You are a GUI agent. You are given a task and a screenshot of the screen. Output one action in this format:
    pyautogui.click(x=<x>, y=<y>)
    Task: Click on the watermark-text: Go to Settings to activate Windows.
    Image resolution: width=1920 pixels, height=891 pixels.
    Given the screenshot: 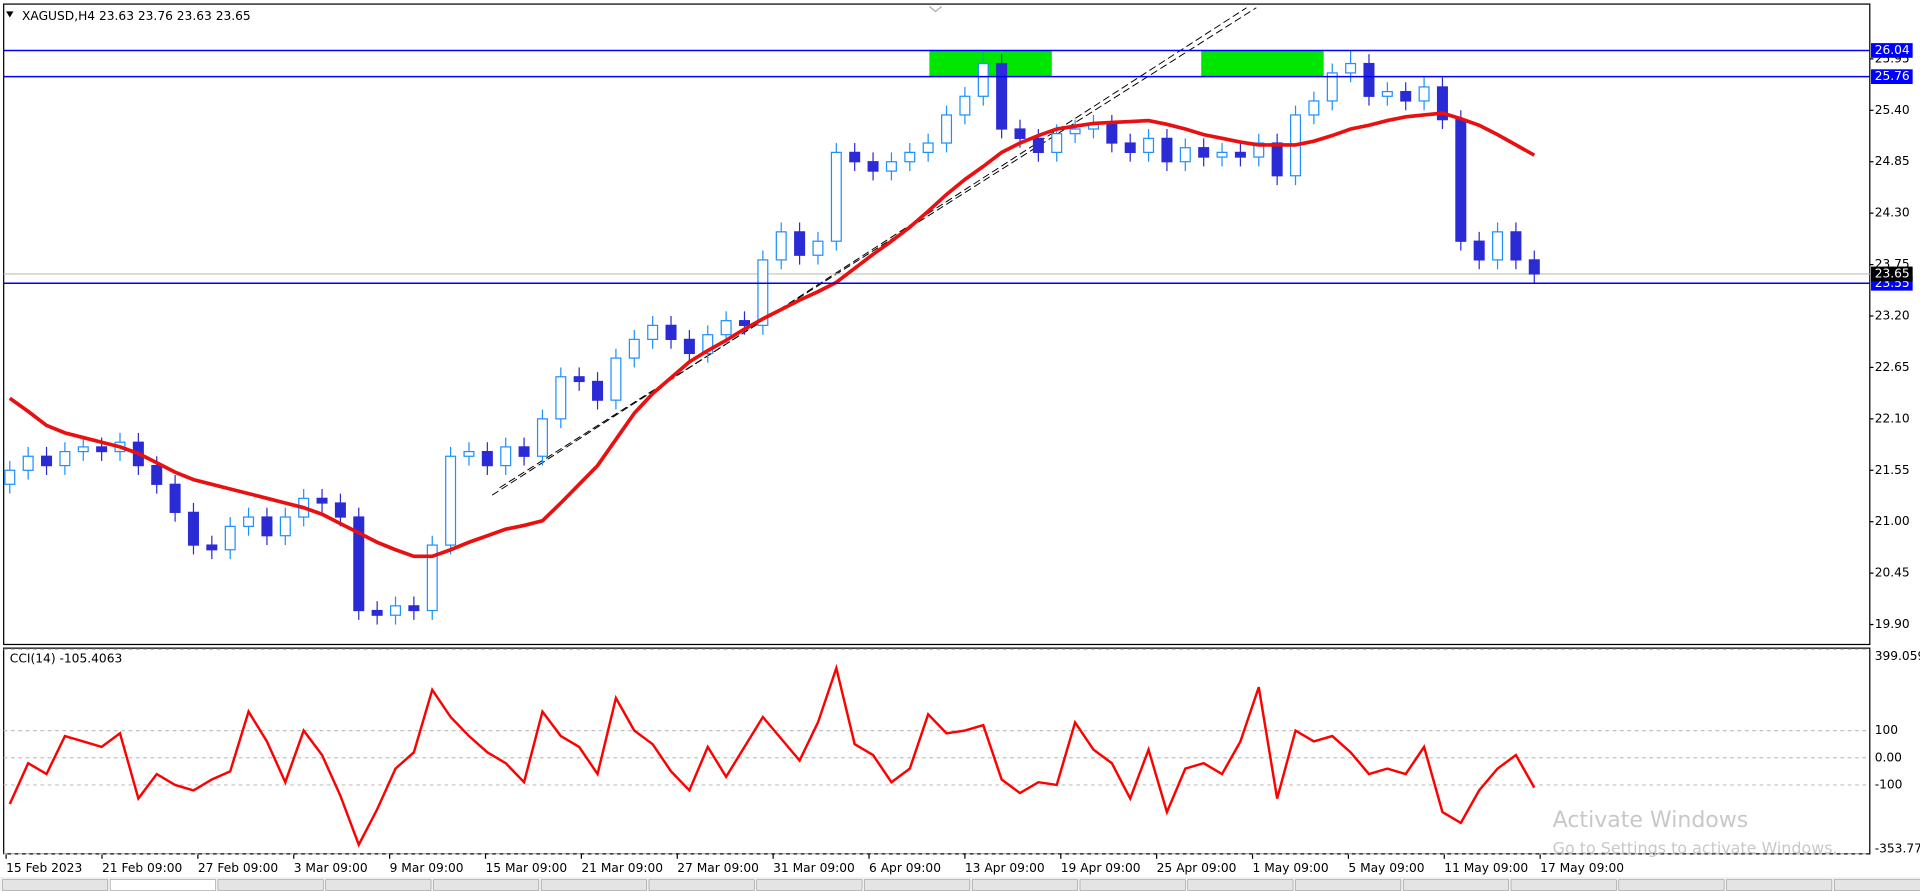 What is the action you would take?
    pyautogui.click(x=1695, y=847)
    